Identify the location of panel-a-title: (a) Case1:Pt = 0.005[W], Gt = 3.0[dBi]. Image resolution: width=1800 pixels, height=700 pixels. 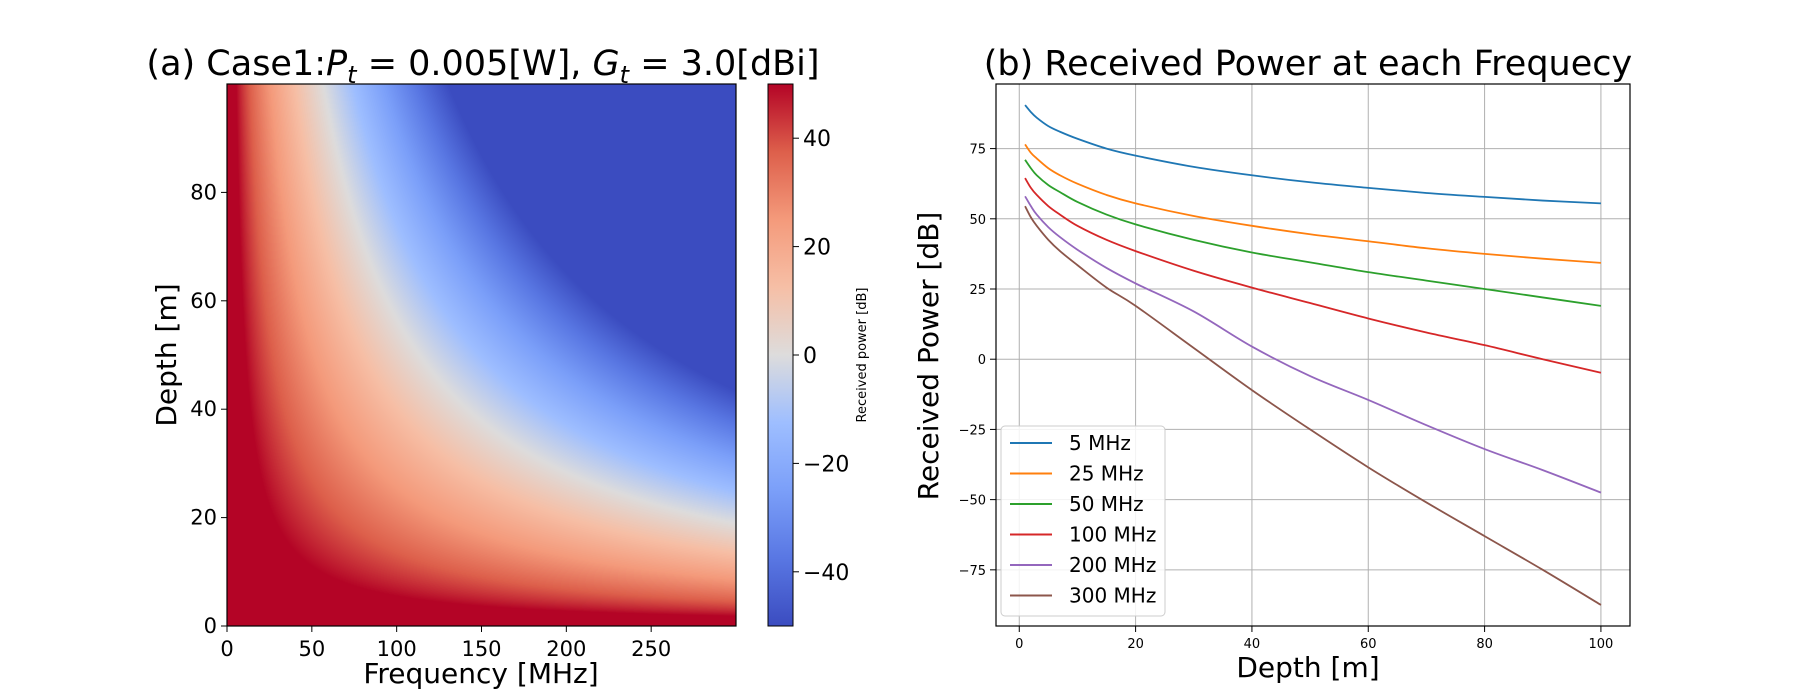
(482, 66).